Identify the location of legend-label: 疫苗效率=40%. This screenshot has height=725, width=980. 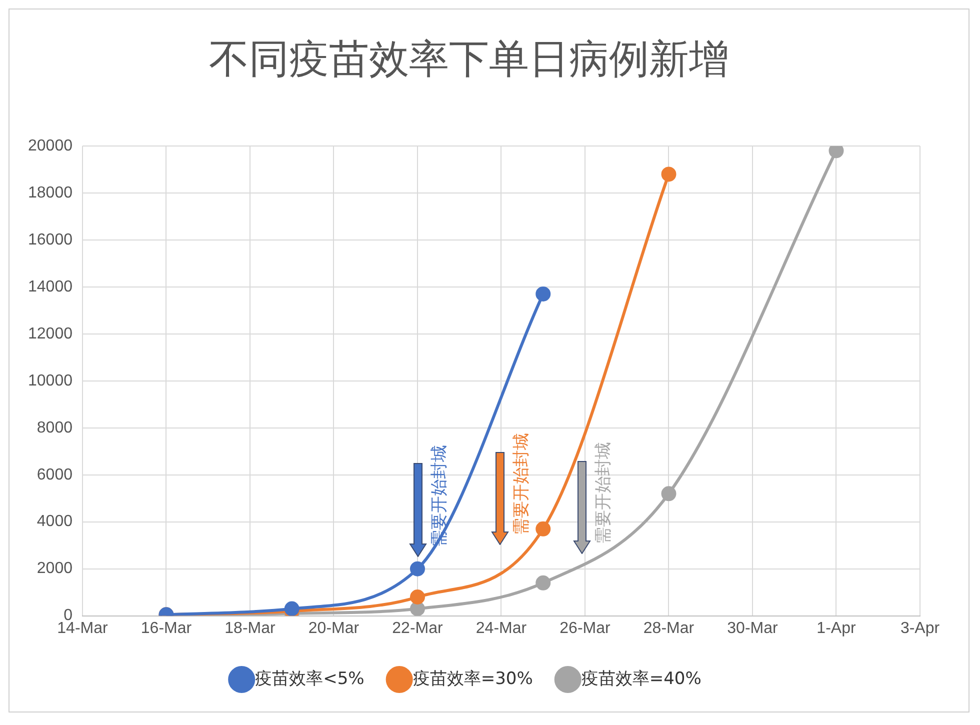
(641, 678).